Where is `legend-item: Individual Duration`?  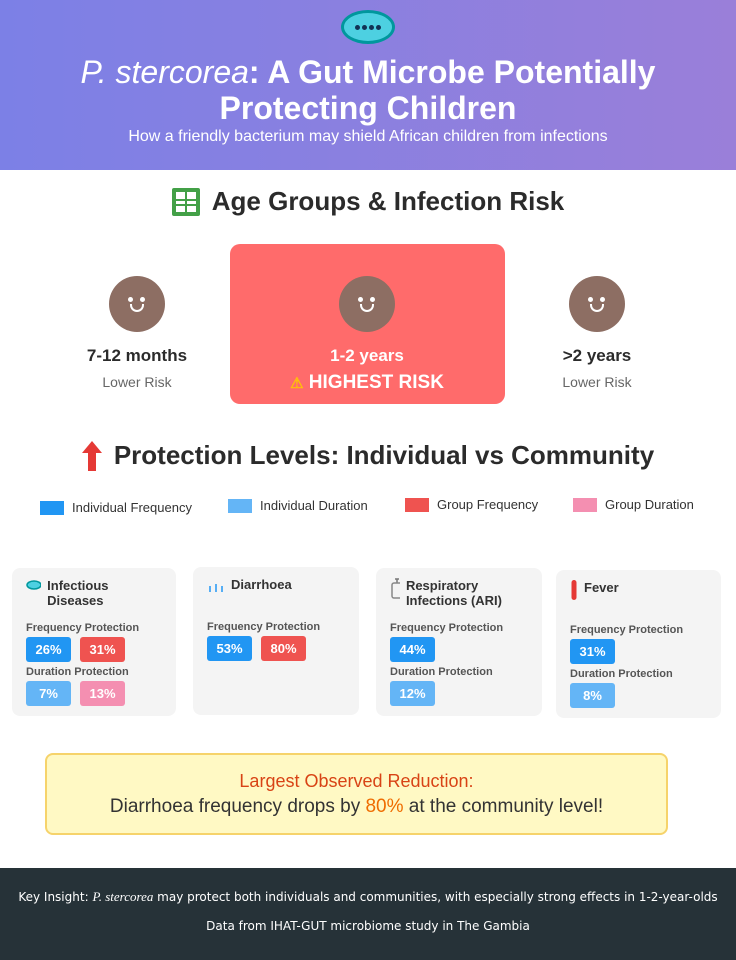 legend-item: Individual Duration is located at coordinates (298, 505).